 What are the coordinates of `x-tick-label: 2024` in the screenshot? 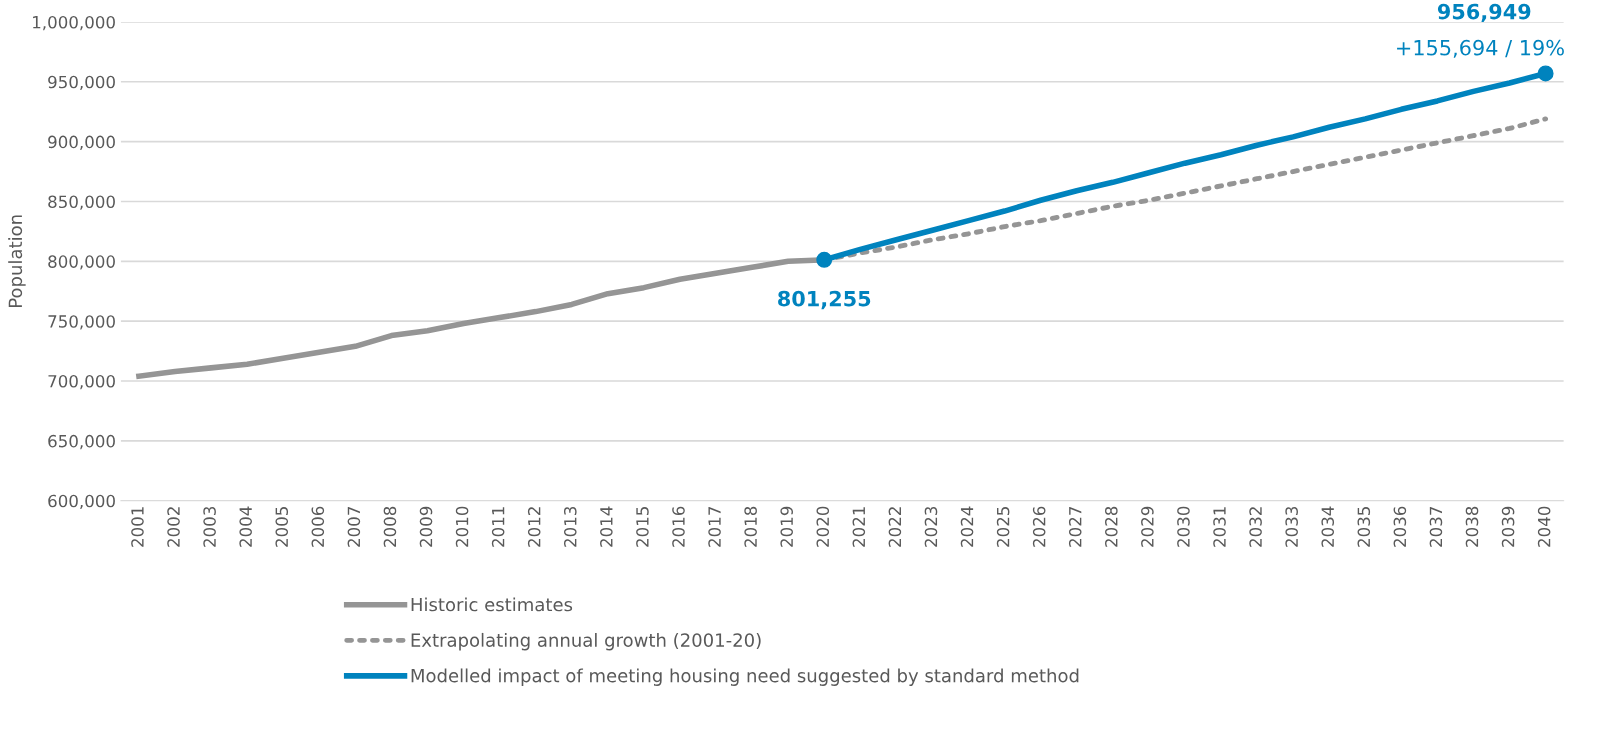 It's located at (967, 526).